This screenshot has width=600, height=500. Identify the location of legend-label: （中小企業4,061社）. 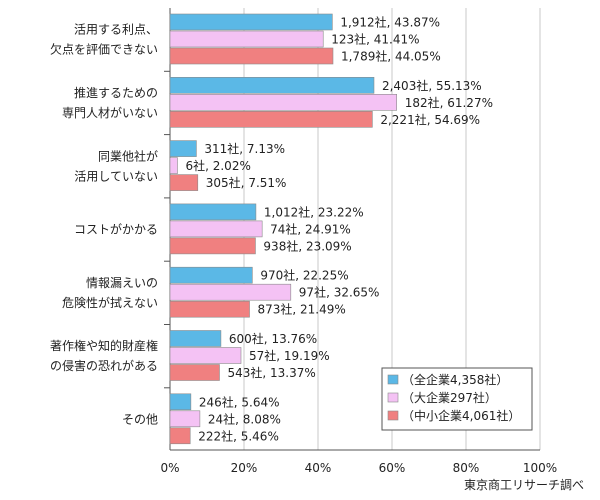
(461, 415).